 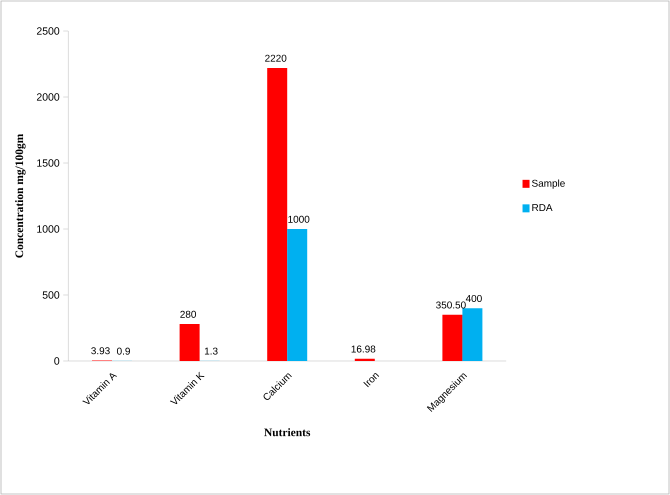 I want to click on data-label: 3.93, so click(x=100, y=350).